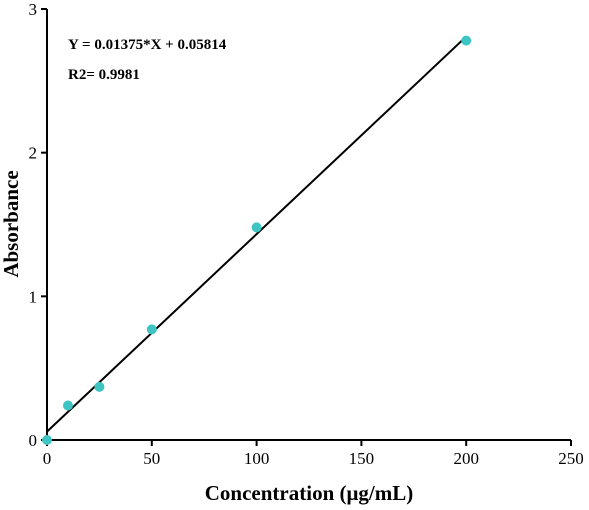 This screenshot has height=510, width=589. I want to click on x-tick-label: 100, so click(257, 458).